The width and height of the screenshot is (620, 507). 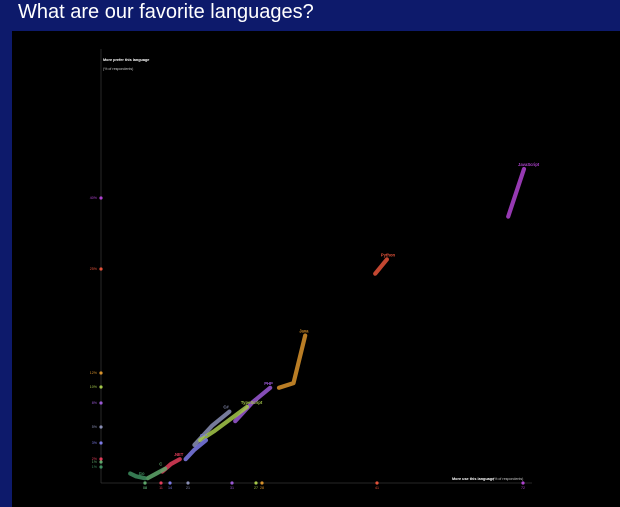 I want to click on page-title: What are our favorite languages?, so click(x=166, y=12).